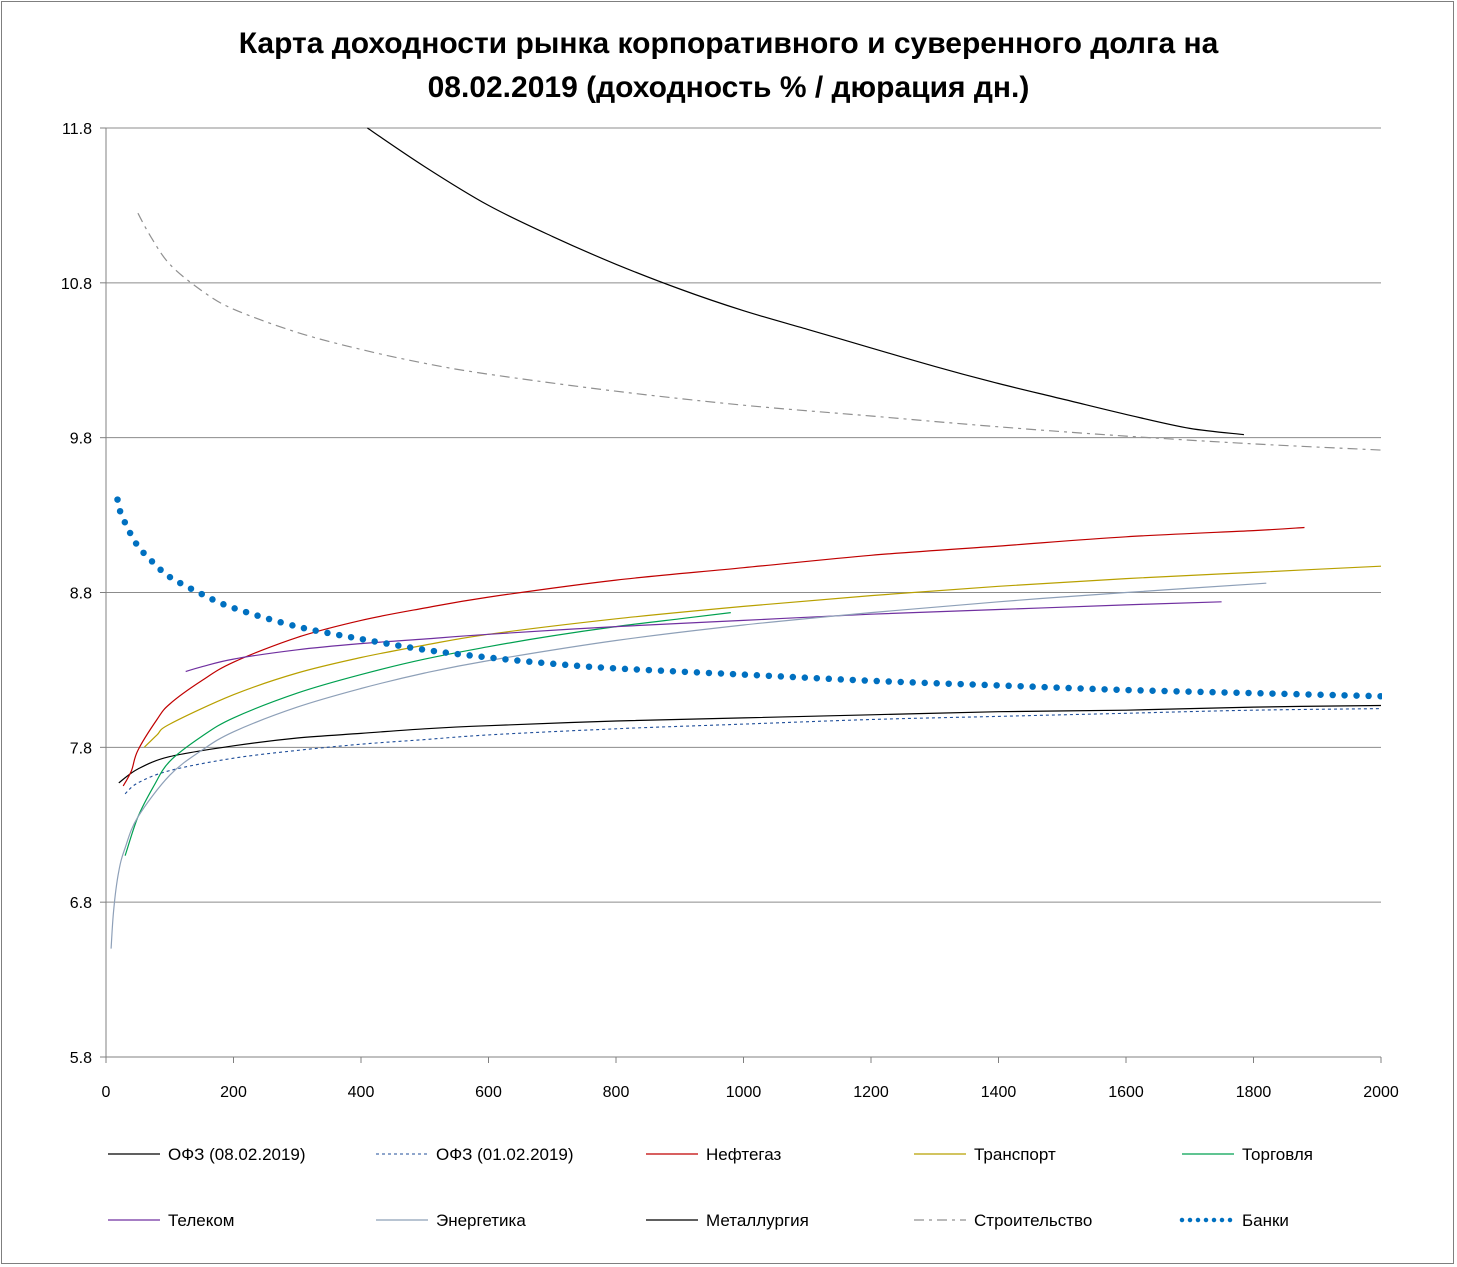 The image size is (1457, 1267). I want to click on x-tick-label: 0, so click(106, 1092).